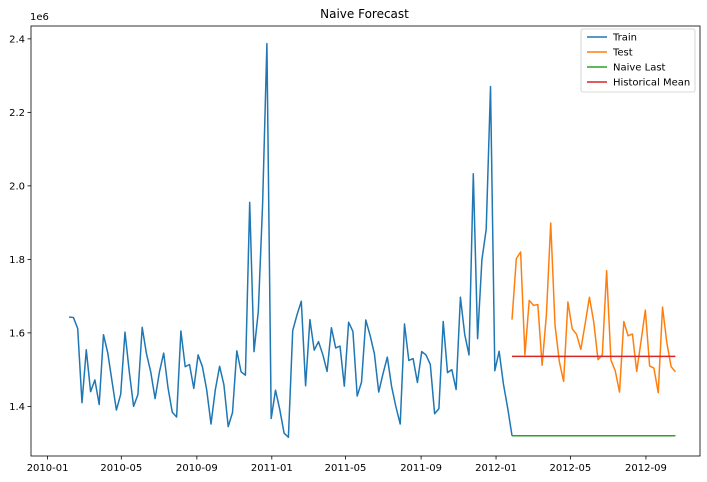 Image resolution: width=707 pixels, height=482 pixels. What do you see at coordinates (39, 17) in the screenshot?
I see `y-axis-offset-label: 1e6` at bounding box center [39, 17].